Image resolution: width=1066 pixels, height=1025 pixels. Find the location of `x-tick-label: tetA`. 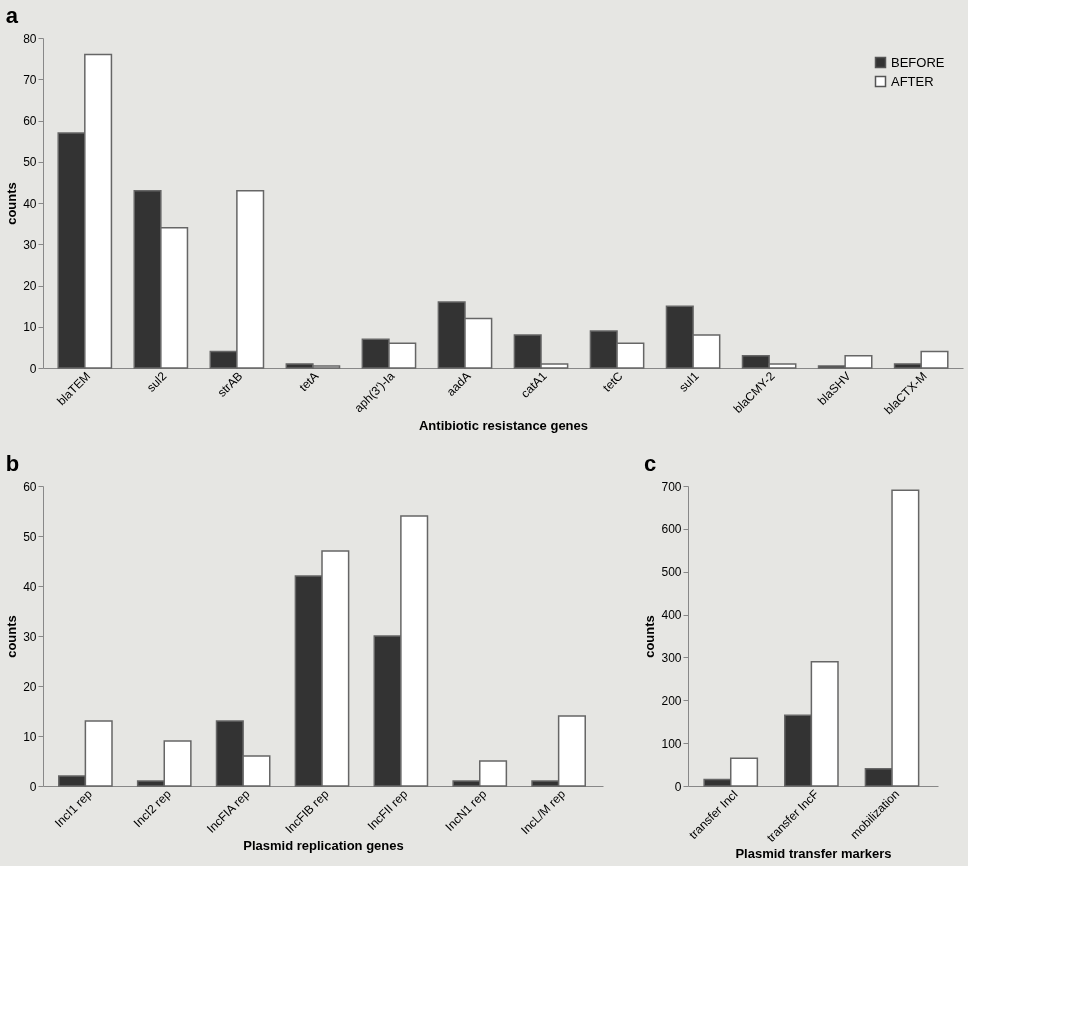

x-tick-label: tetA is located at coordinates (309, 382).